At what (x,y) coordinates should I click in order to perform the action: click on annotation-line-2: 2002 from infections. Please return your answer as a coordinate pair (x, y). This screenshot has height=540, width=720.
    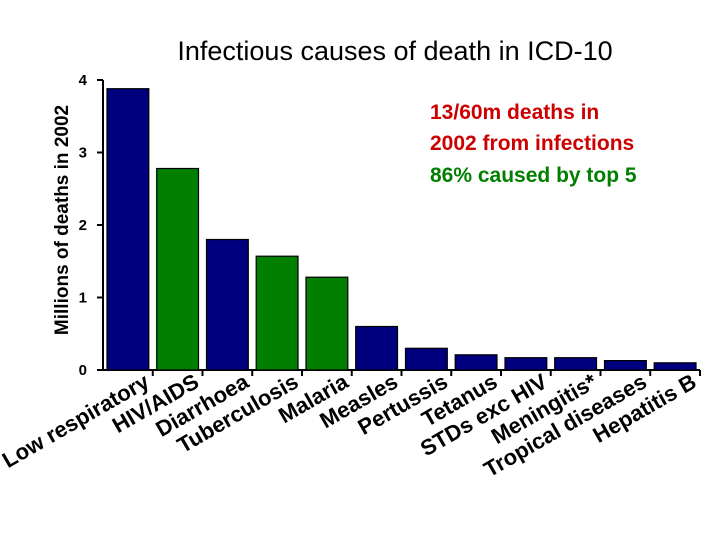
    Looking at the image, I should click on (532, 143).